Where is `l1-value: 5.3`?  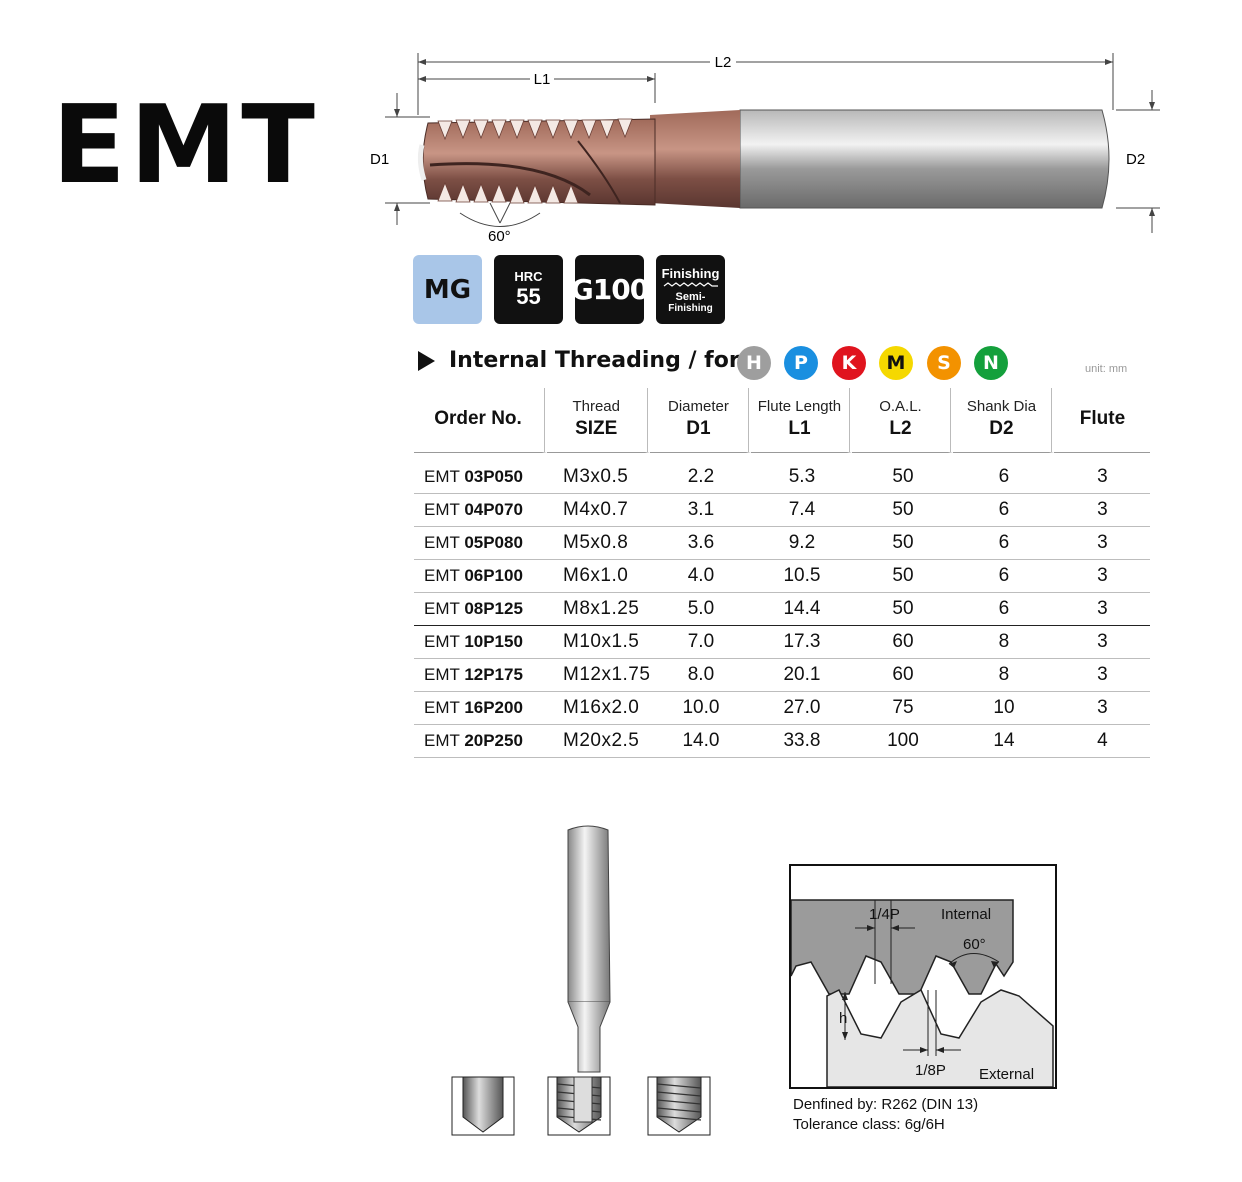
l1-value: 5.3 is located at coordinates (802, 473).